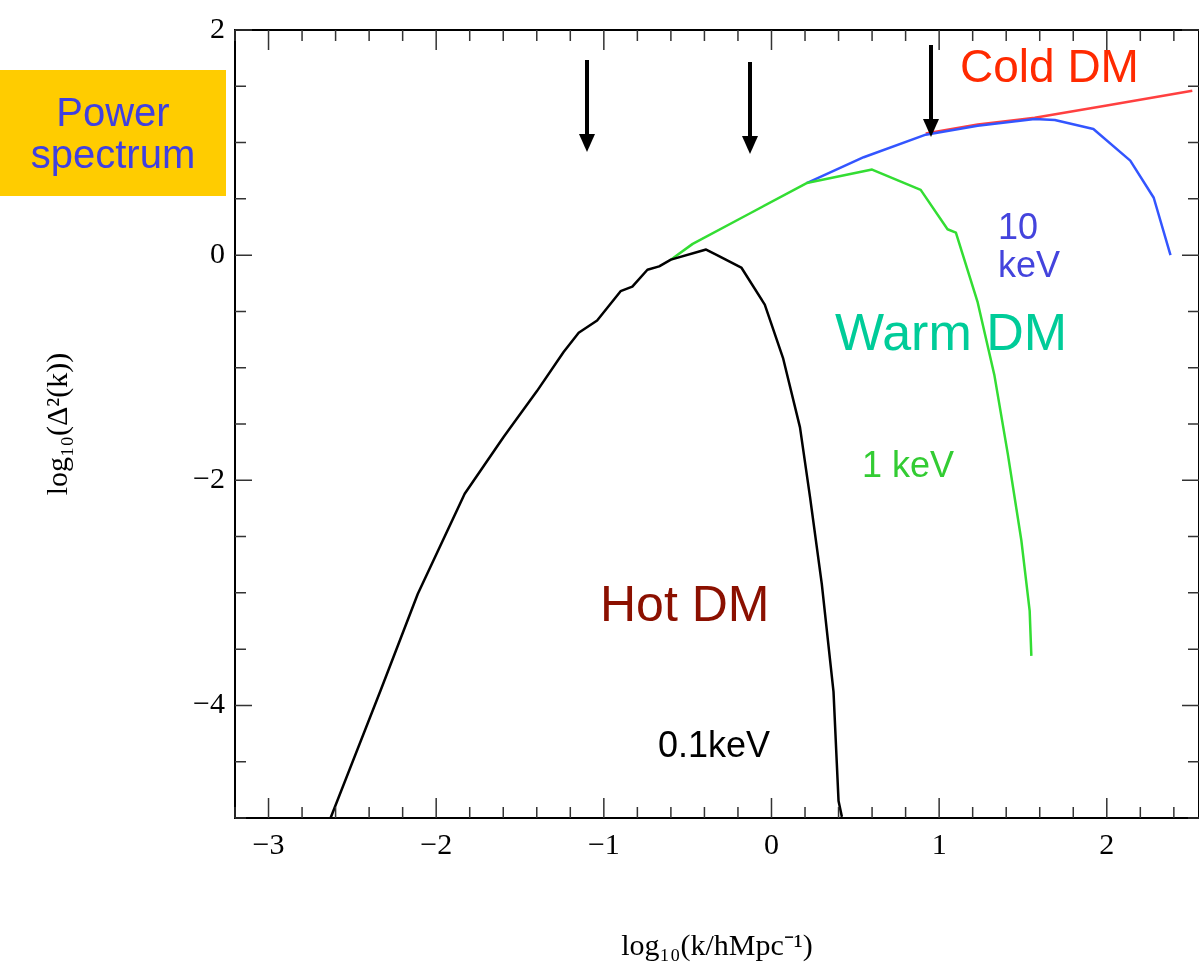 This screenshot has height=971, width=1199. Describe the element at coordinates (217, 27) in the screenshot. I see `y-tick-label: 2` at that location.